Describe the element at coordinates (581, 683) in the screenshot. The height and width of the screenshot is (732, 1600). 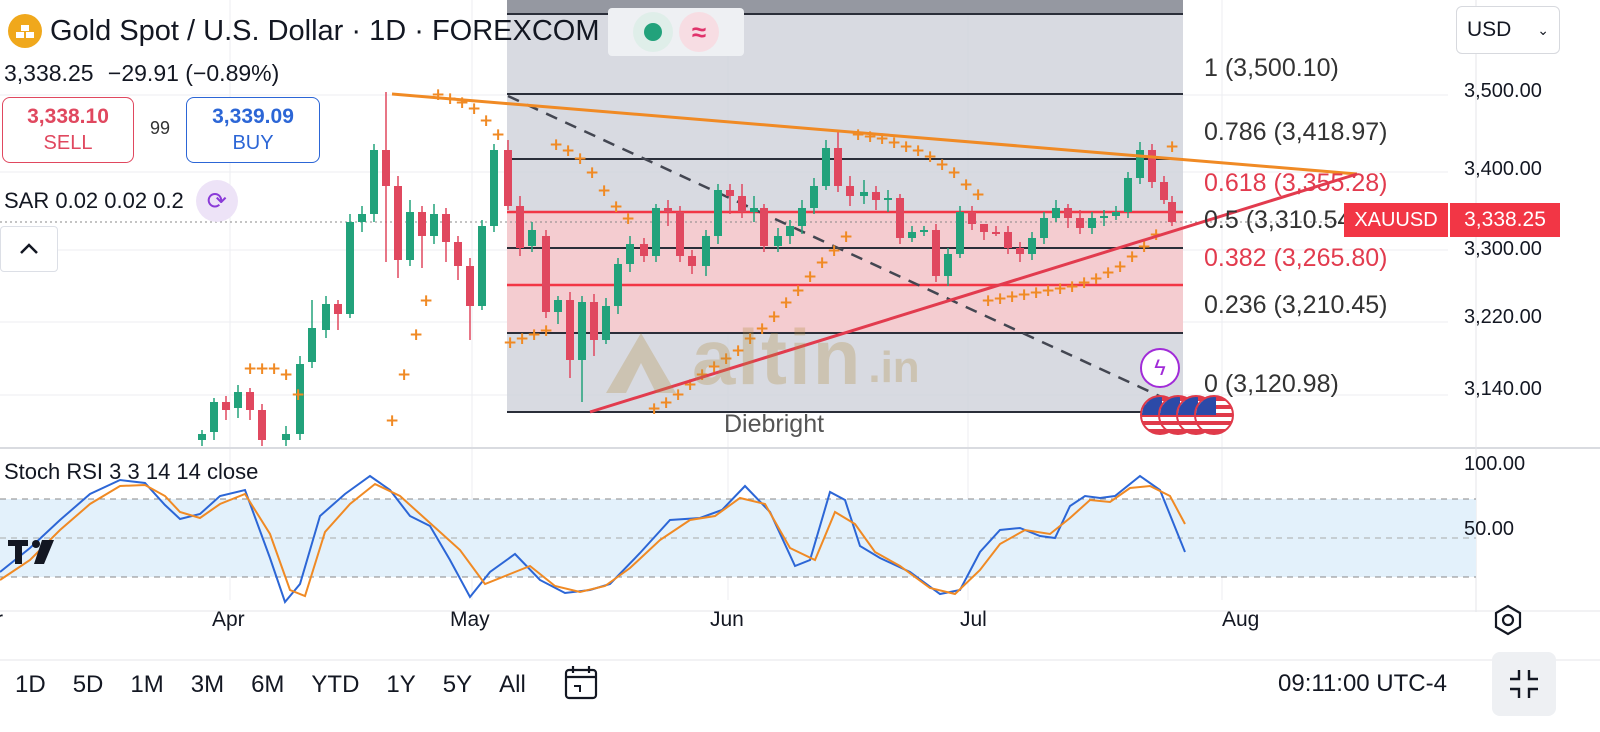
I see `date-range-icon` at that location.